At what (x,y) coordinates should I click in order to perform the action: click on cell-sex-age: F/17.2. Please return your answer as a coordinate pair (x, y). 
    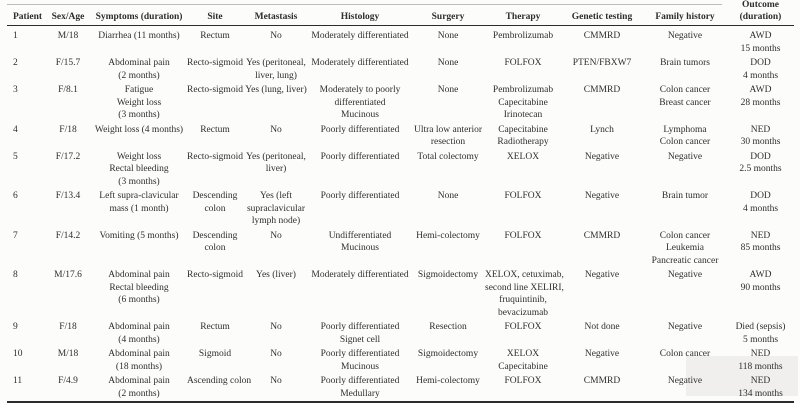
    Looking at the image, I should click on (68, 157).